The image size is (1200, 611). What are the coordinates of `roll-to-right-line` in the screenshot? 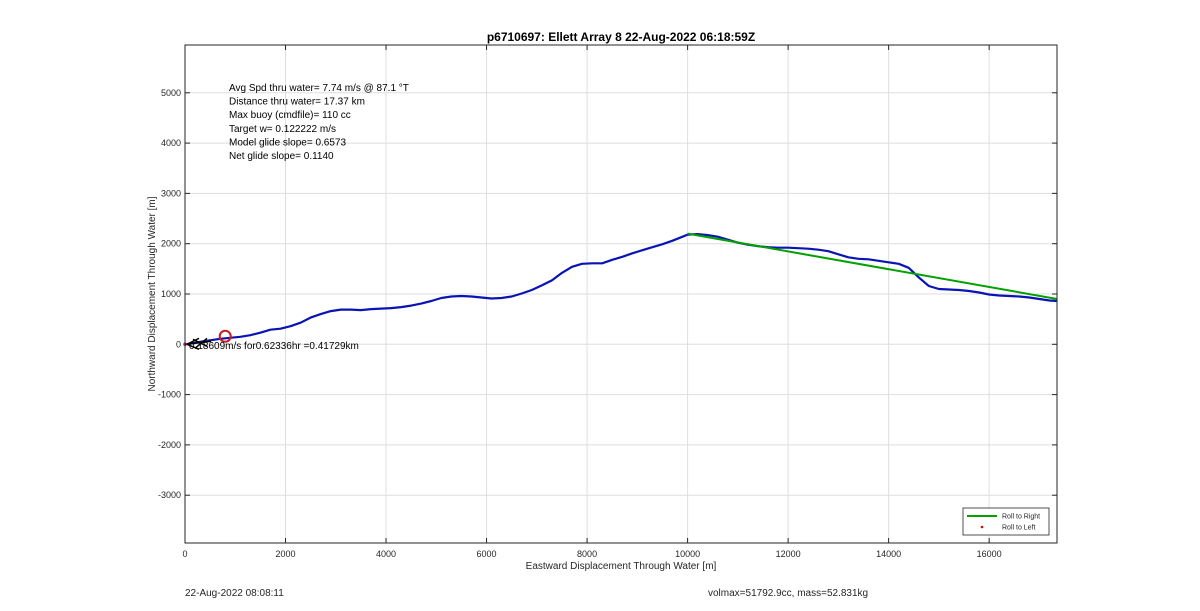 It's located at (872, 266).